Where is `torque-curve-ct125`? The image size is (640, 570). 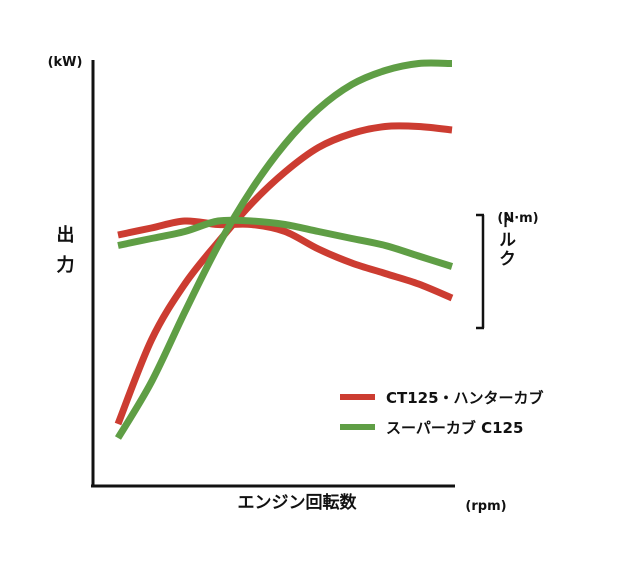
torque-curve-ct125 is located at coordinates (285, 259).